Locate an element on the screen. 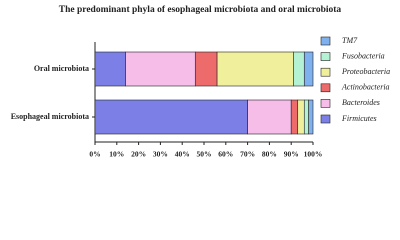 Image resolution: width=400 pixels, height=240 pixels. category-label: Oral microbiota is located at coordinates (61, 68).